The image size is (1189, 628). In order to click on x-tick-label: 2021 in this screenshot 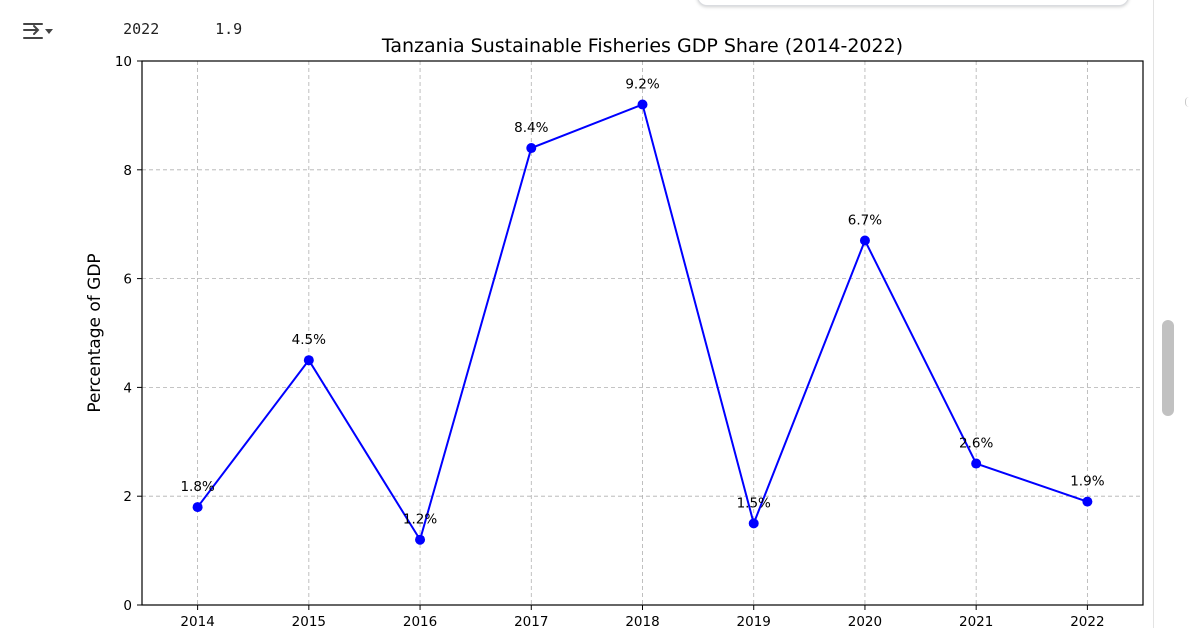, I will do `click(976, 621)`.